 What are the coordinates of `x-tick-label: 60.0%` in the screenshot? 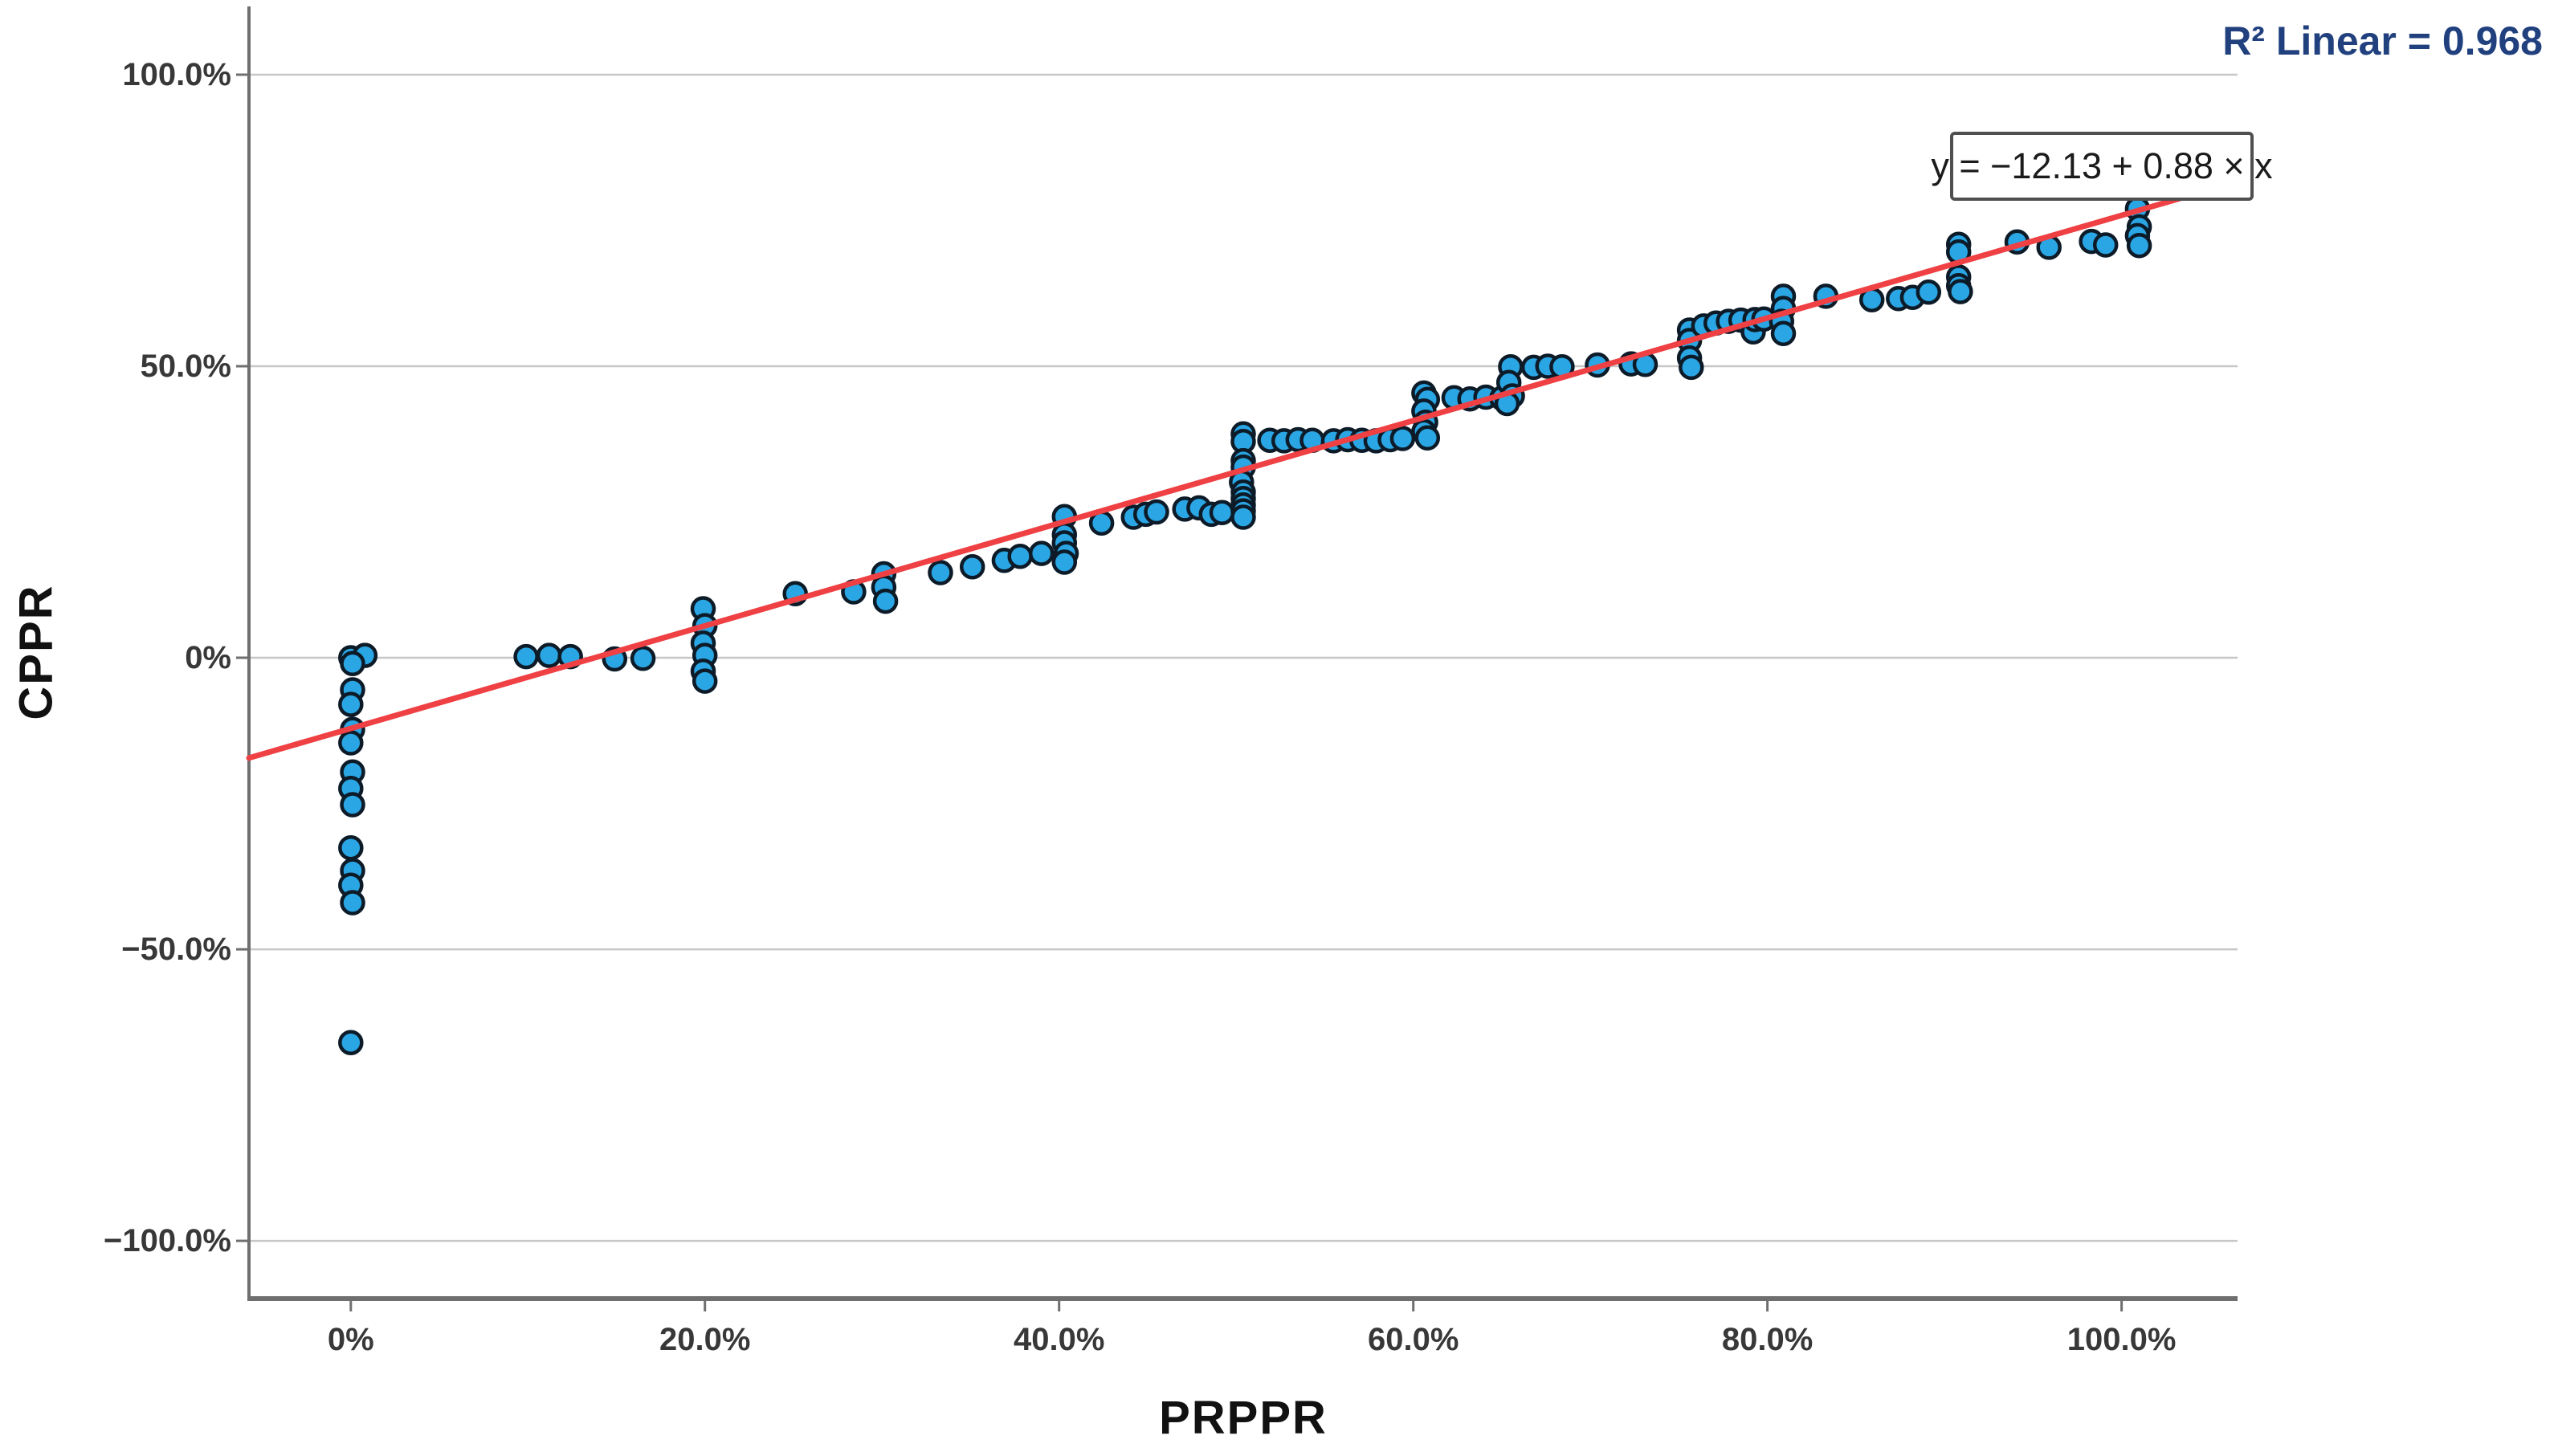 It's located at (1413, 1339).